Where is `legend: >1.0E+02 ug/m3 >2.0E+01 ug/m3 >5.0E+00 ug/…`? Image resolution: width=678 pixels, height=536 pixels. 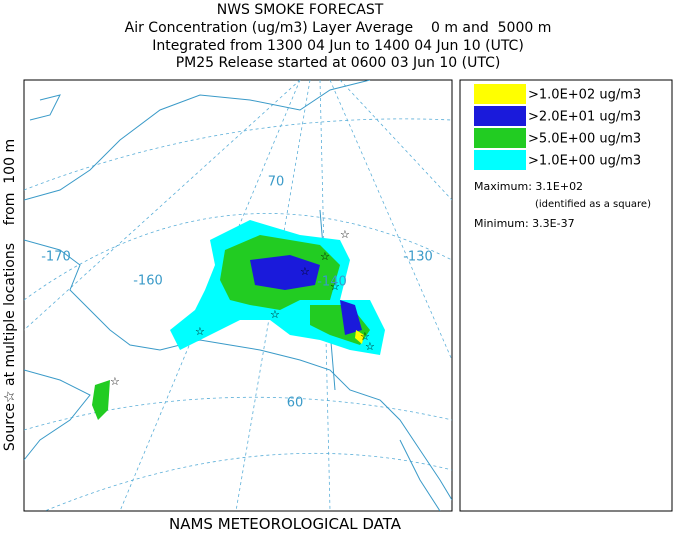 legend: >1.0E+02 ug/m3 >2.0E+01 ug/m3 >5.0E+00 ug/… is located at coordinates (557, 127).